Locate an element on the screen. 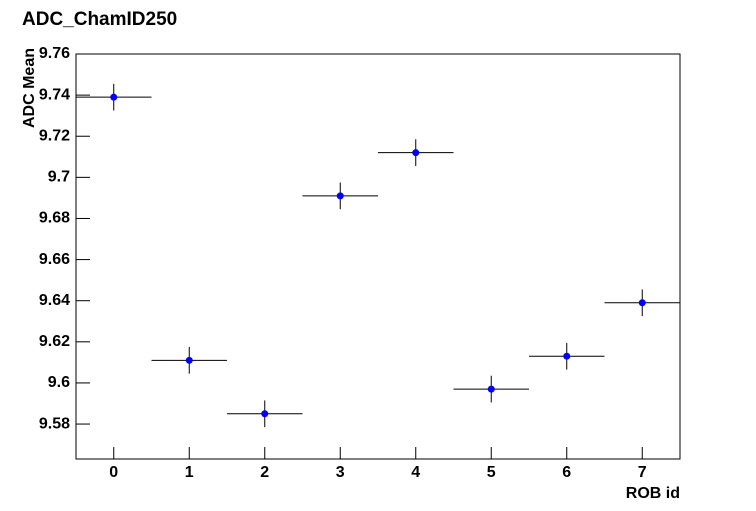 The width and height of the screenshot is (756, 511). y-tick-label: 9.7 is located at coordinates (59, 177).